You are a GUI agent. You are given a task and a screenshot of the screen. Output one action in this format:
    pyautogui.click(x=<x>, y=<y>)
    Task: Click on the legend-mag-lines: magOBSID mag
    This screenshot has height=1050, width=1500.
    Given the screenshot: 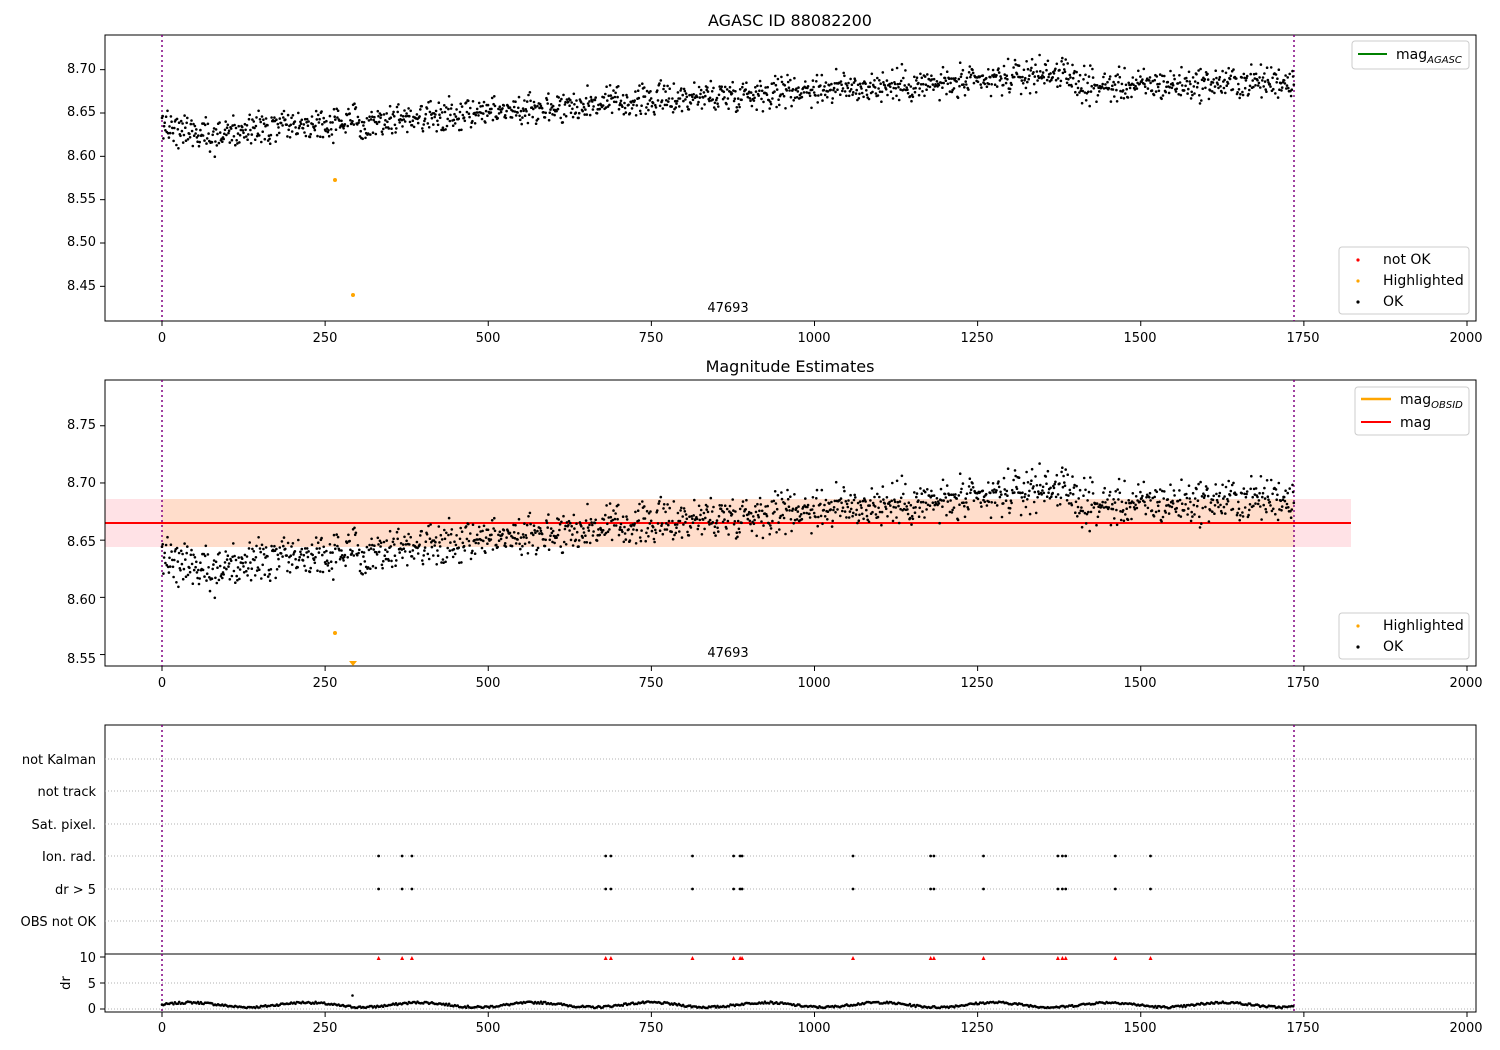 What is the action you would take?
    pyautogui.click(x=1412, y=411)
    